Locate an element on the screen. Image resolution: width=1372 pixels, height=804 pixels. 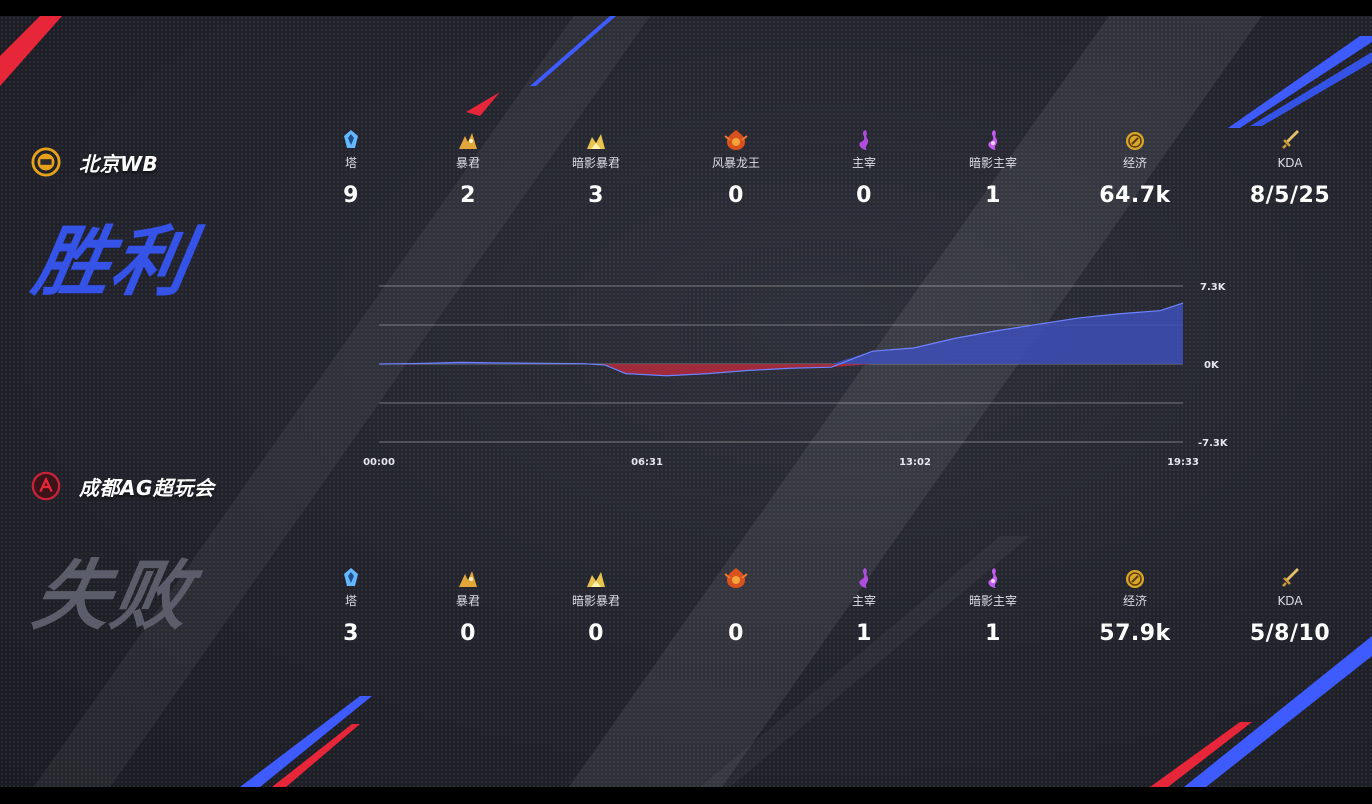
gold-lead-area is located at coordinates (781, 333).